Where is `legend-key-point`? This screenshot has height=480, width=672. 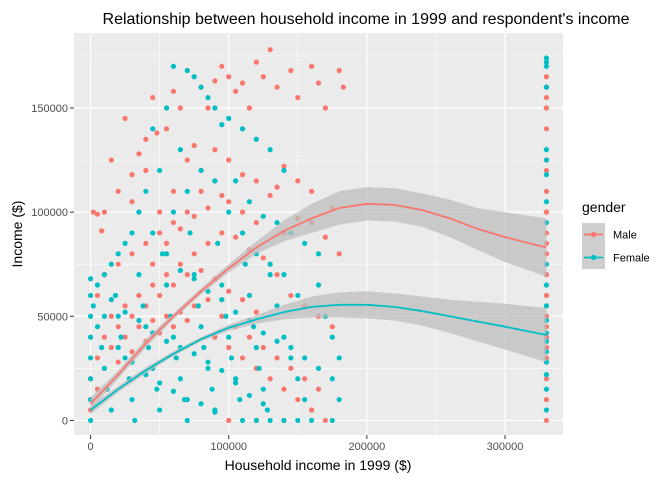
legend-key-point is located at coordinates (593, 234).